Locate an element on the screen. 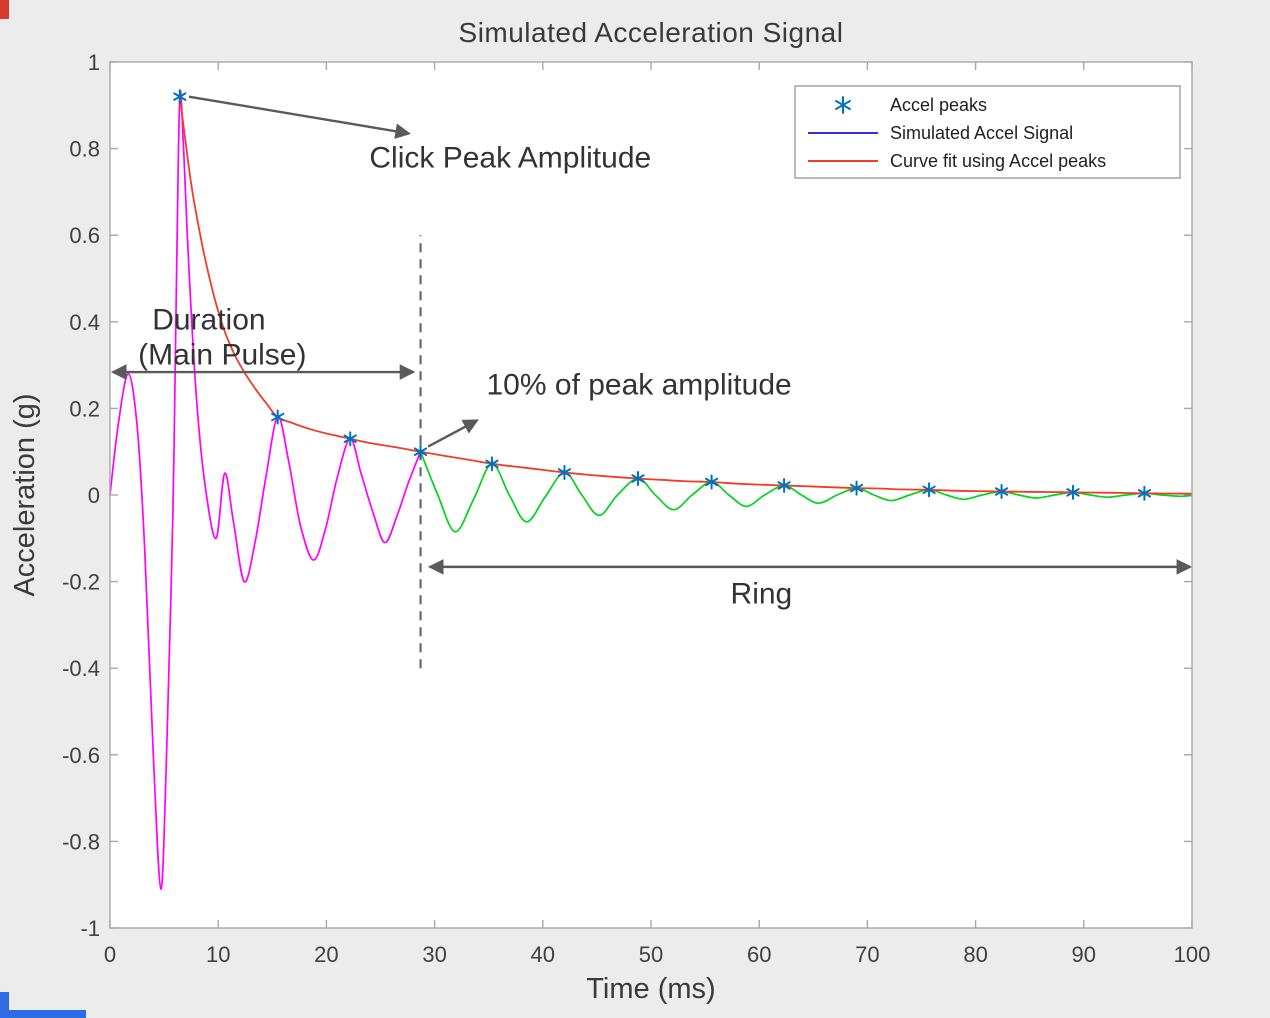 Image resolution: width=1270 pixels, height=1018 pixels. legend-label-fit: Curve fit using Accel peaks is located at coordinates (998, 161).